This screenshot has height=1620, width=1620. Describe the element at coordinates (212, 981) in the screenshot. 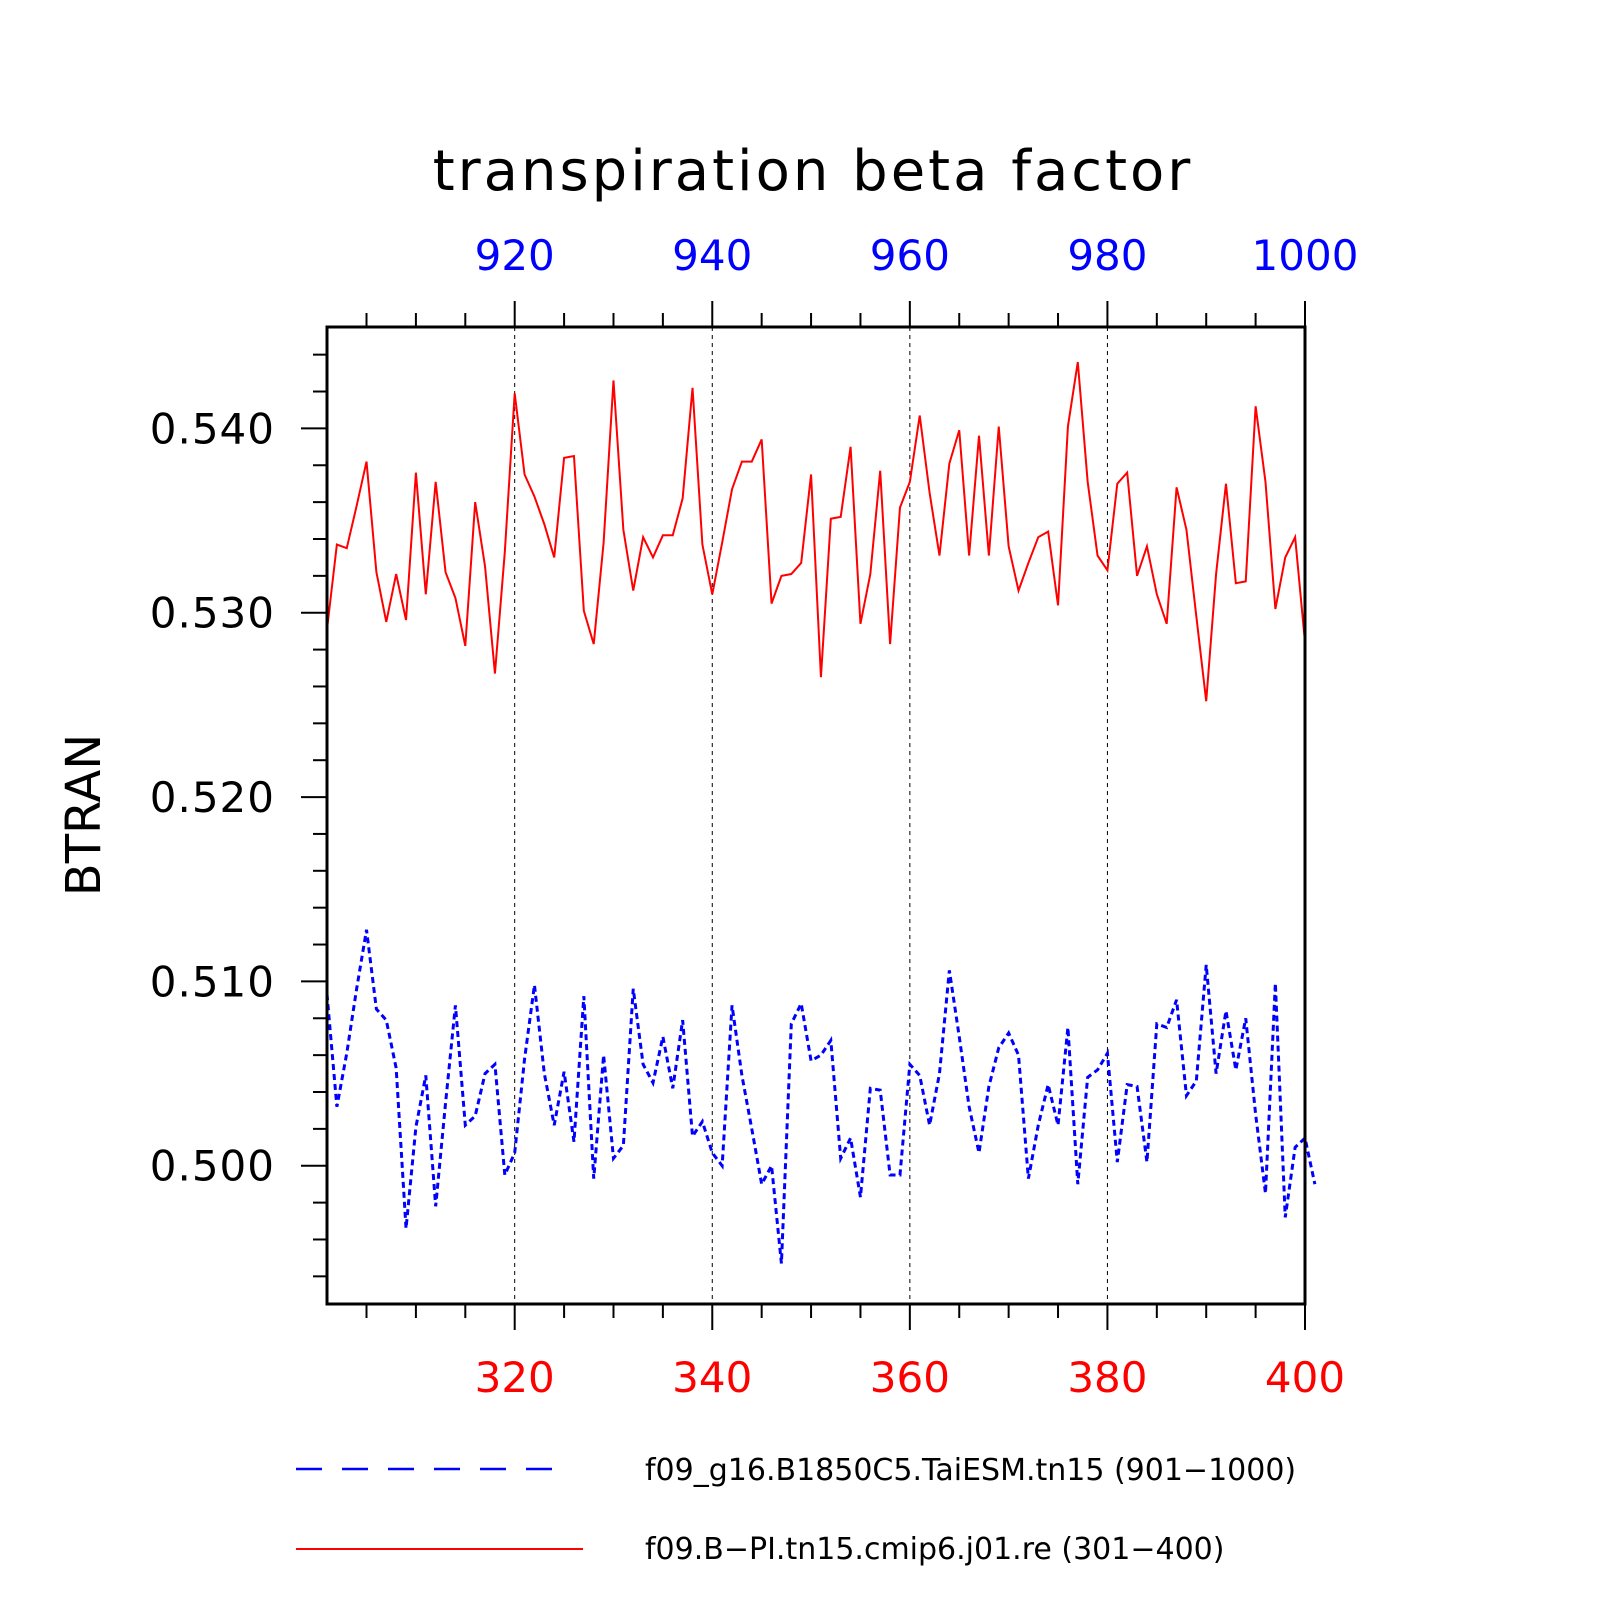

I see `y-tick-label: 0.510` at that location.